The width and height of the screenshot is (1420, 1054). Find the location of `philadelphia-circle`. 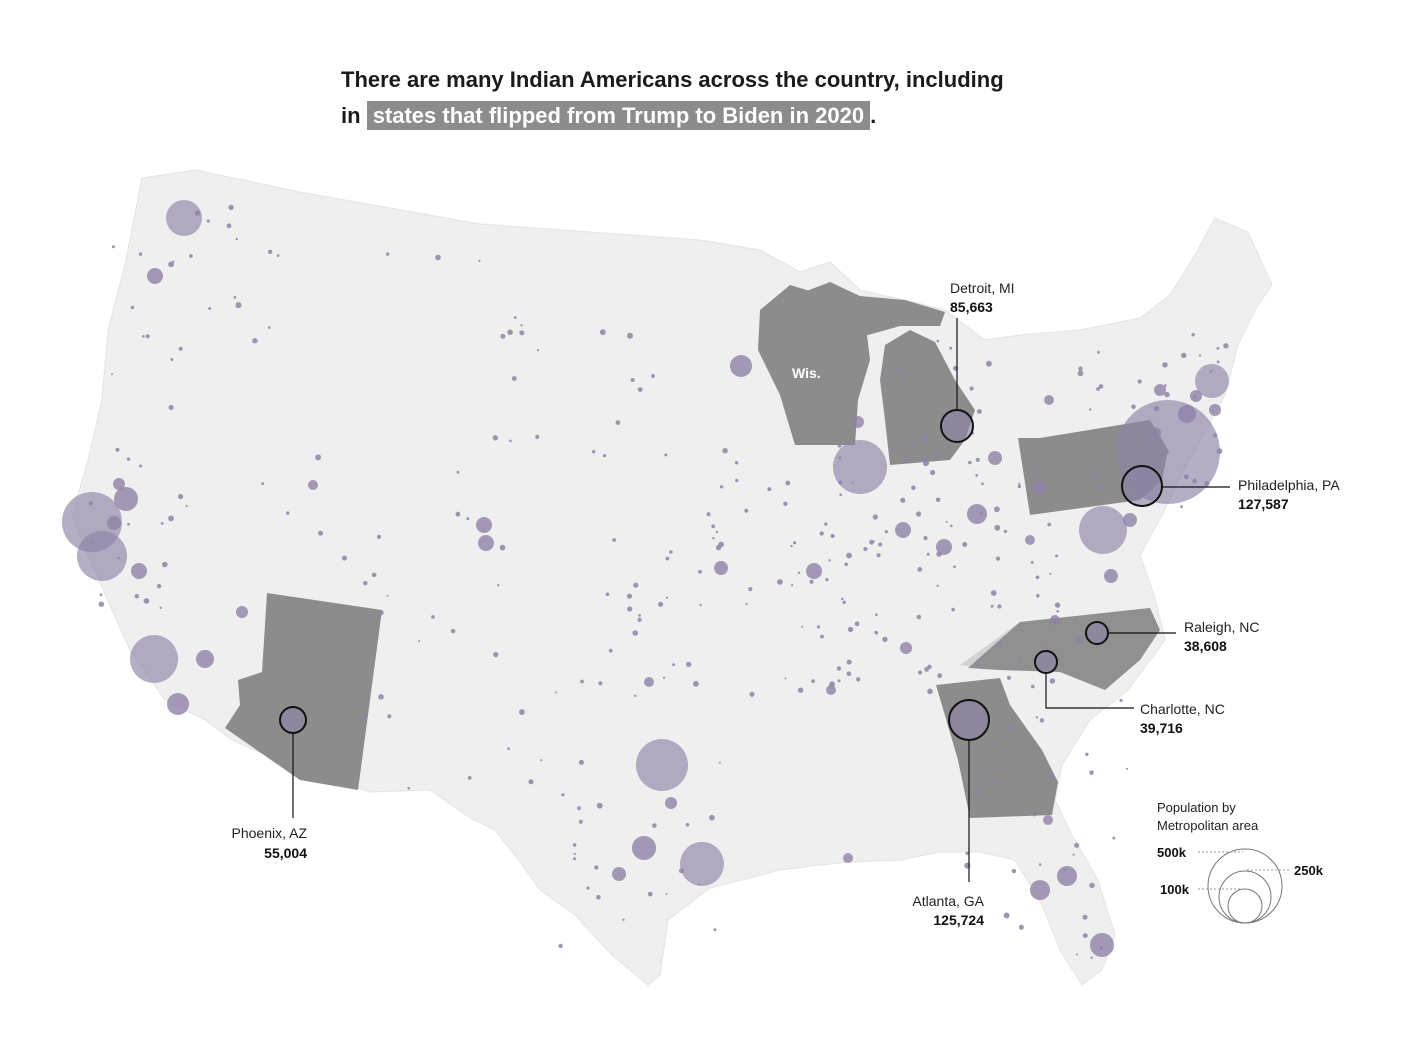

philadelphia-circle is located at coordinates (1142, 486).